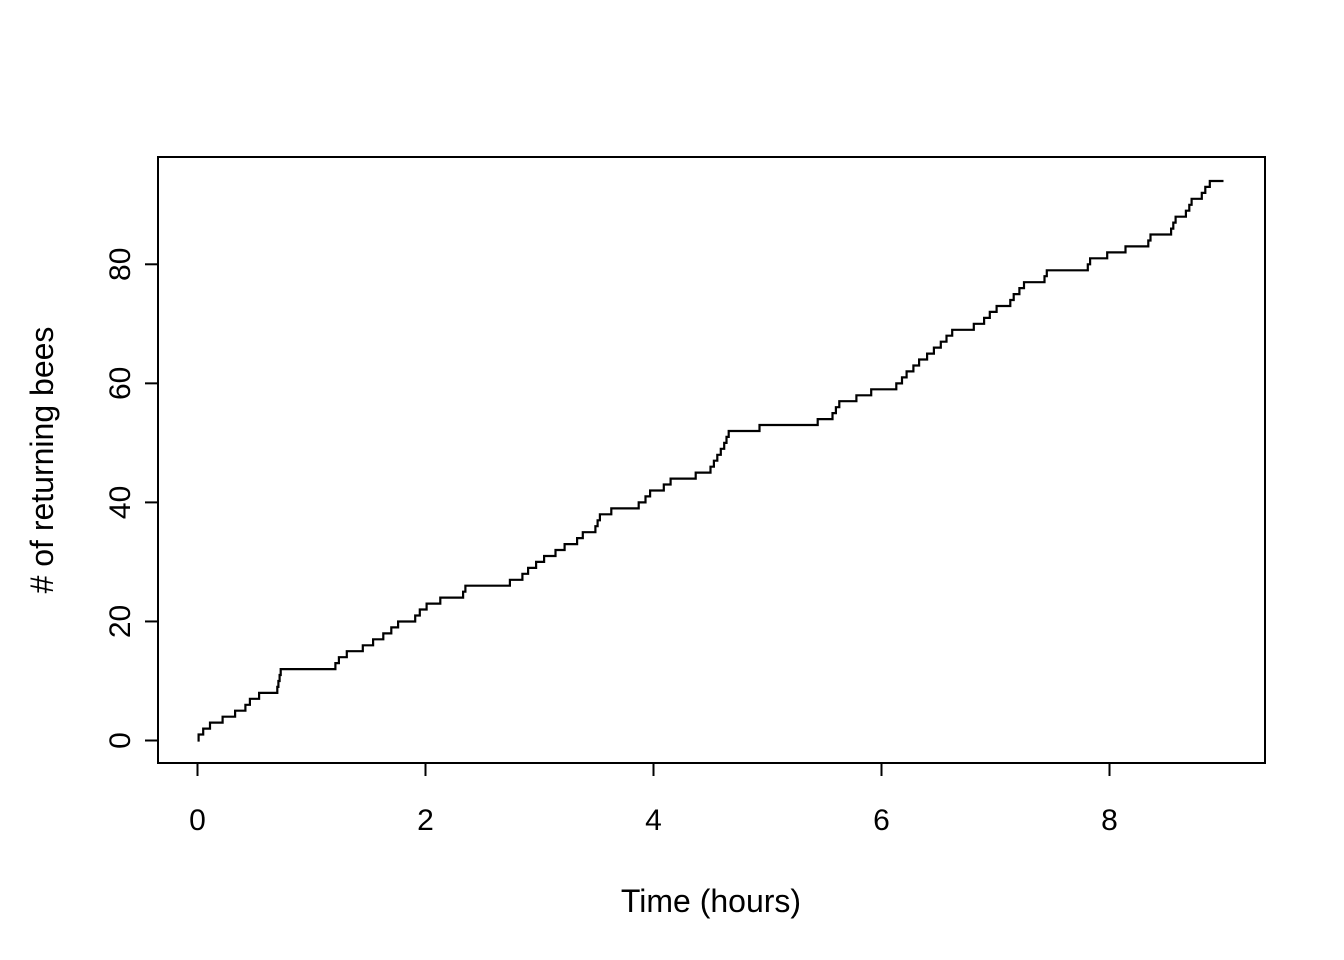  Describe the element at coordinates (881, 820) in the screenshot. I see `x-tick-label: 6` at that location.